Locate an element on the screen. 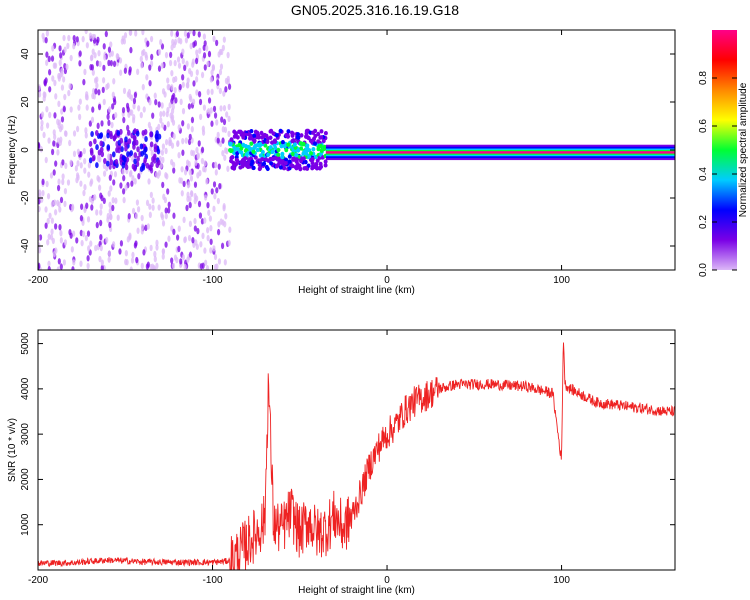  x-tick-label: 100 is located at coordinates (561, 580).